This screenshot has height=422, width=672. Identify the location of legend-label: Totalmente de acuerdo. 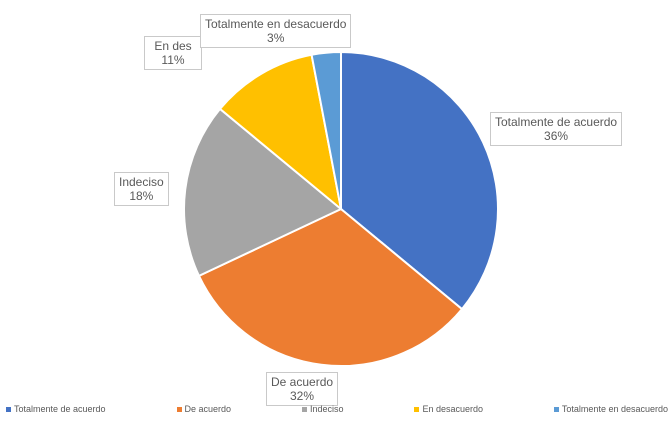
(60, 409).